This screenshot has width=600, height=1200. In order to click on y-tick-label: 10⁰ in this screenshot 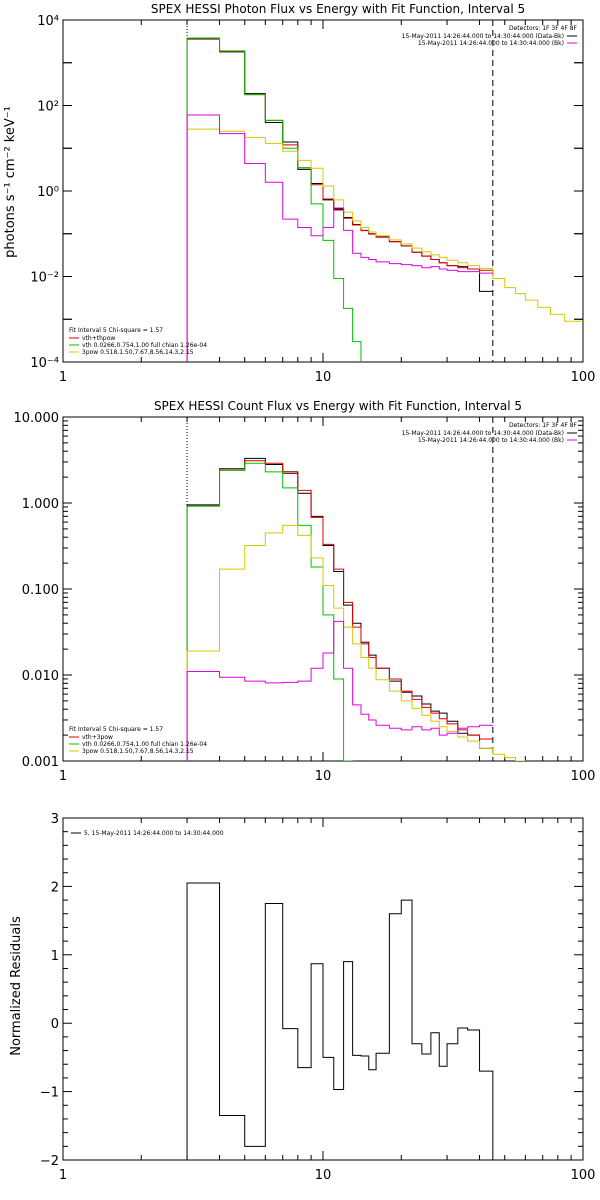, I will do `click(48, 192)`.